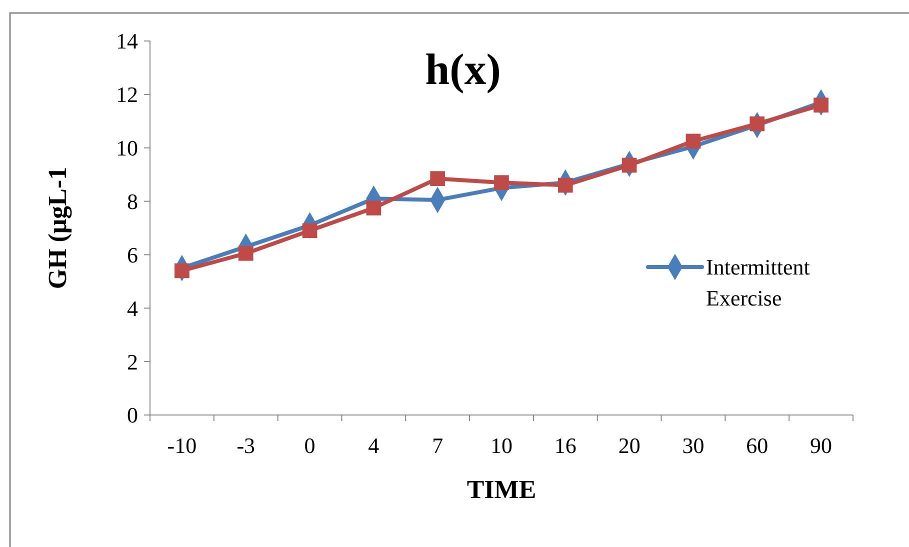 The image size is (909, 547). What do you see at coordinates (246, 445) in the screenshot?
I see `x-tick-label: -3` at bounding box center [246, 445].